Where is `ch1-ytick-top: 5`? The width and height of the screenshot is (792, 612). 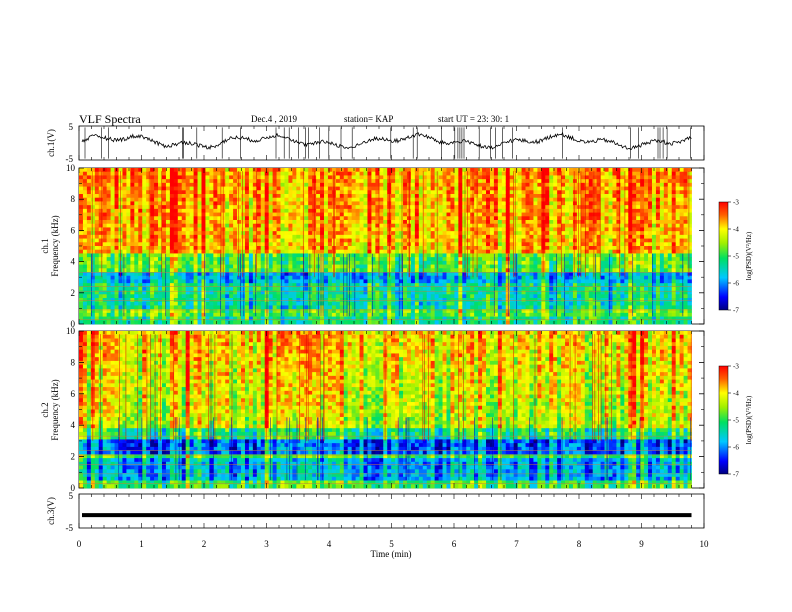 ch1-ytick-top: 5 is located at coordinates (71, 127).